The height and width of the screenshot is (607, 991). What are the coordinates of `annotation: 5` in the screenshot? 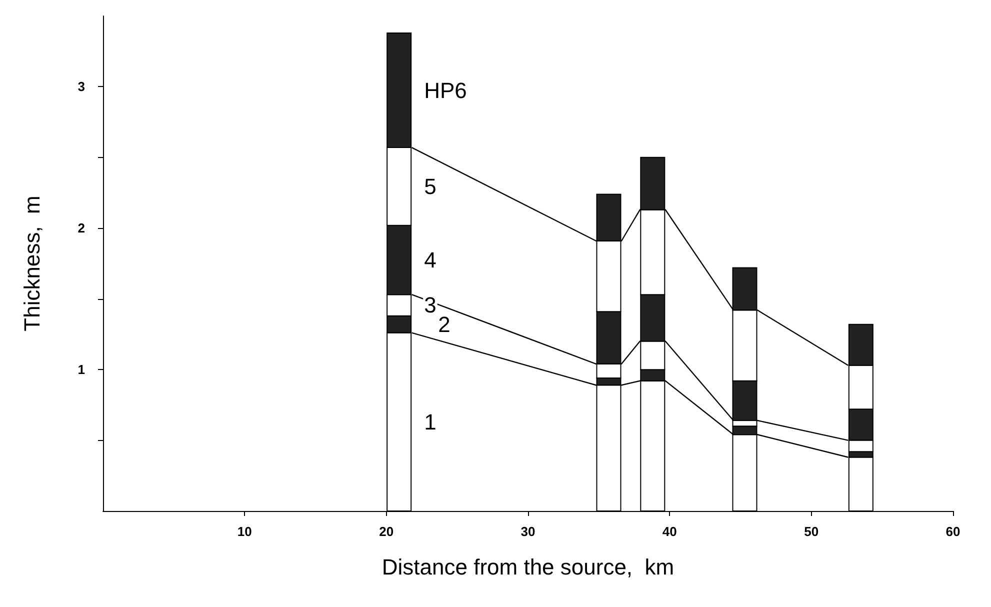 It's located at (430, 186).